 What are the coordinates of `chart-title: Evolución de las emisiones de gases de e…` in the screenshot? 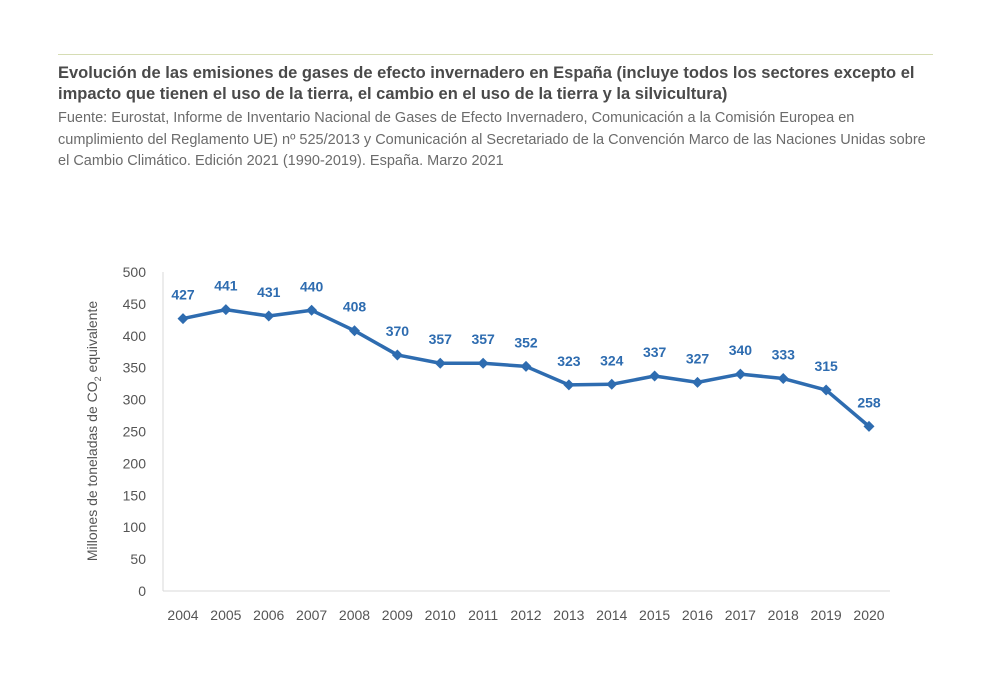 It's located at (486, 83).